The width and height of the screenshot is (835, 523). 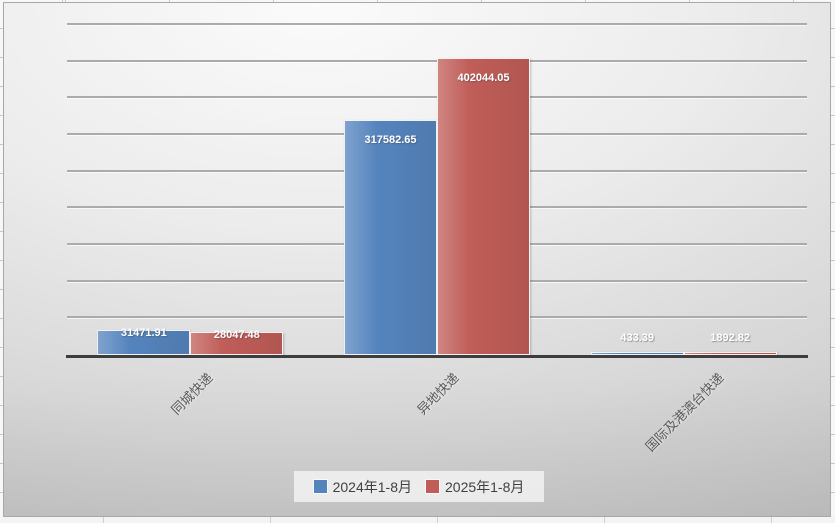 I want to click on data-label: 28047.48, so click(x=236, y=335).